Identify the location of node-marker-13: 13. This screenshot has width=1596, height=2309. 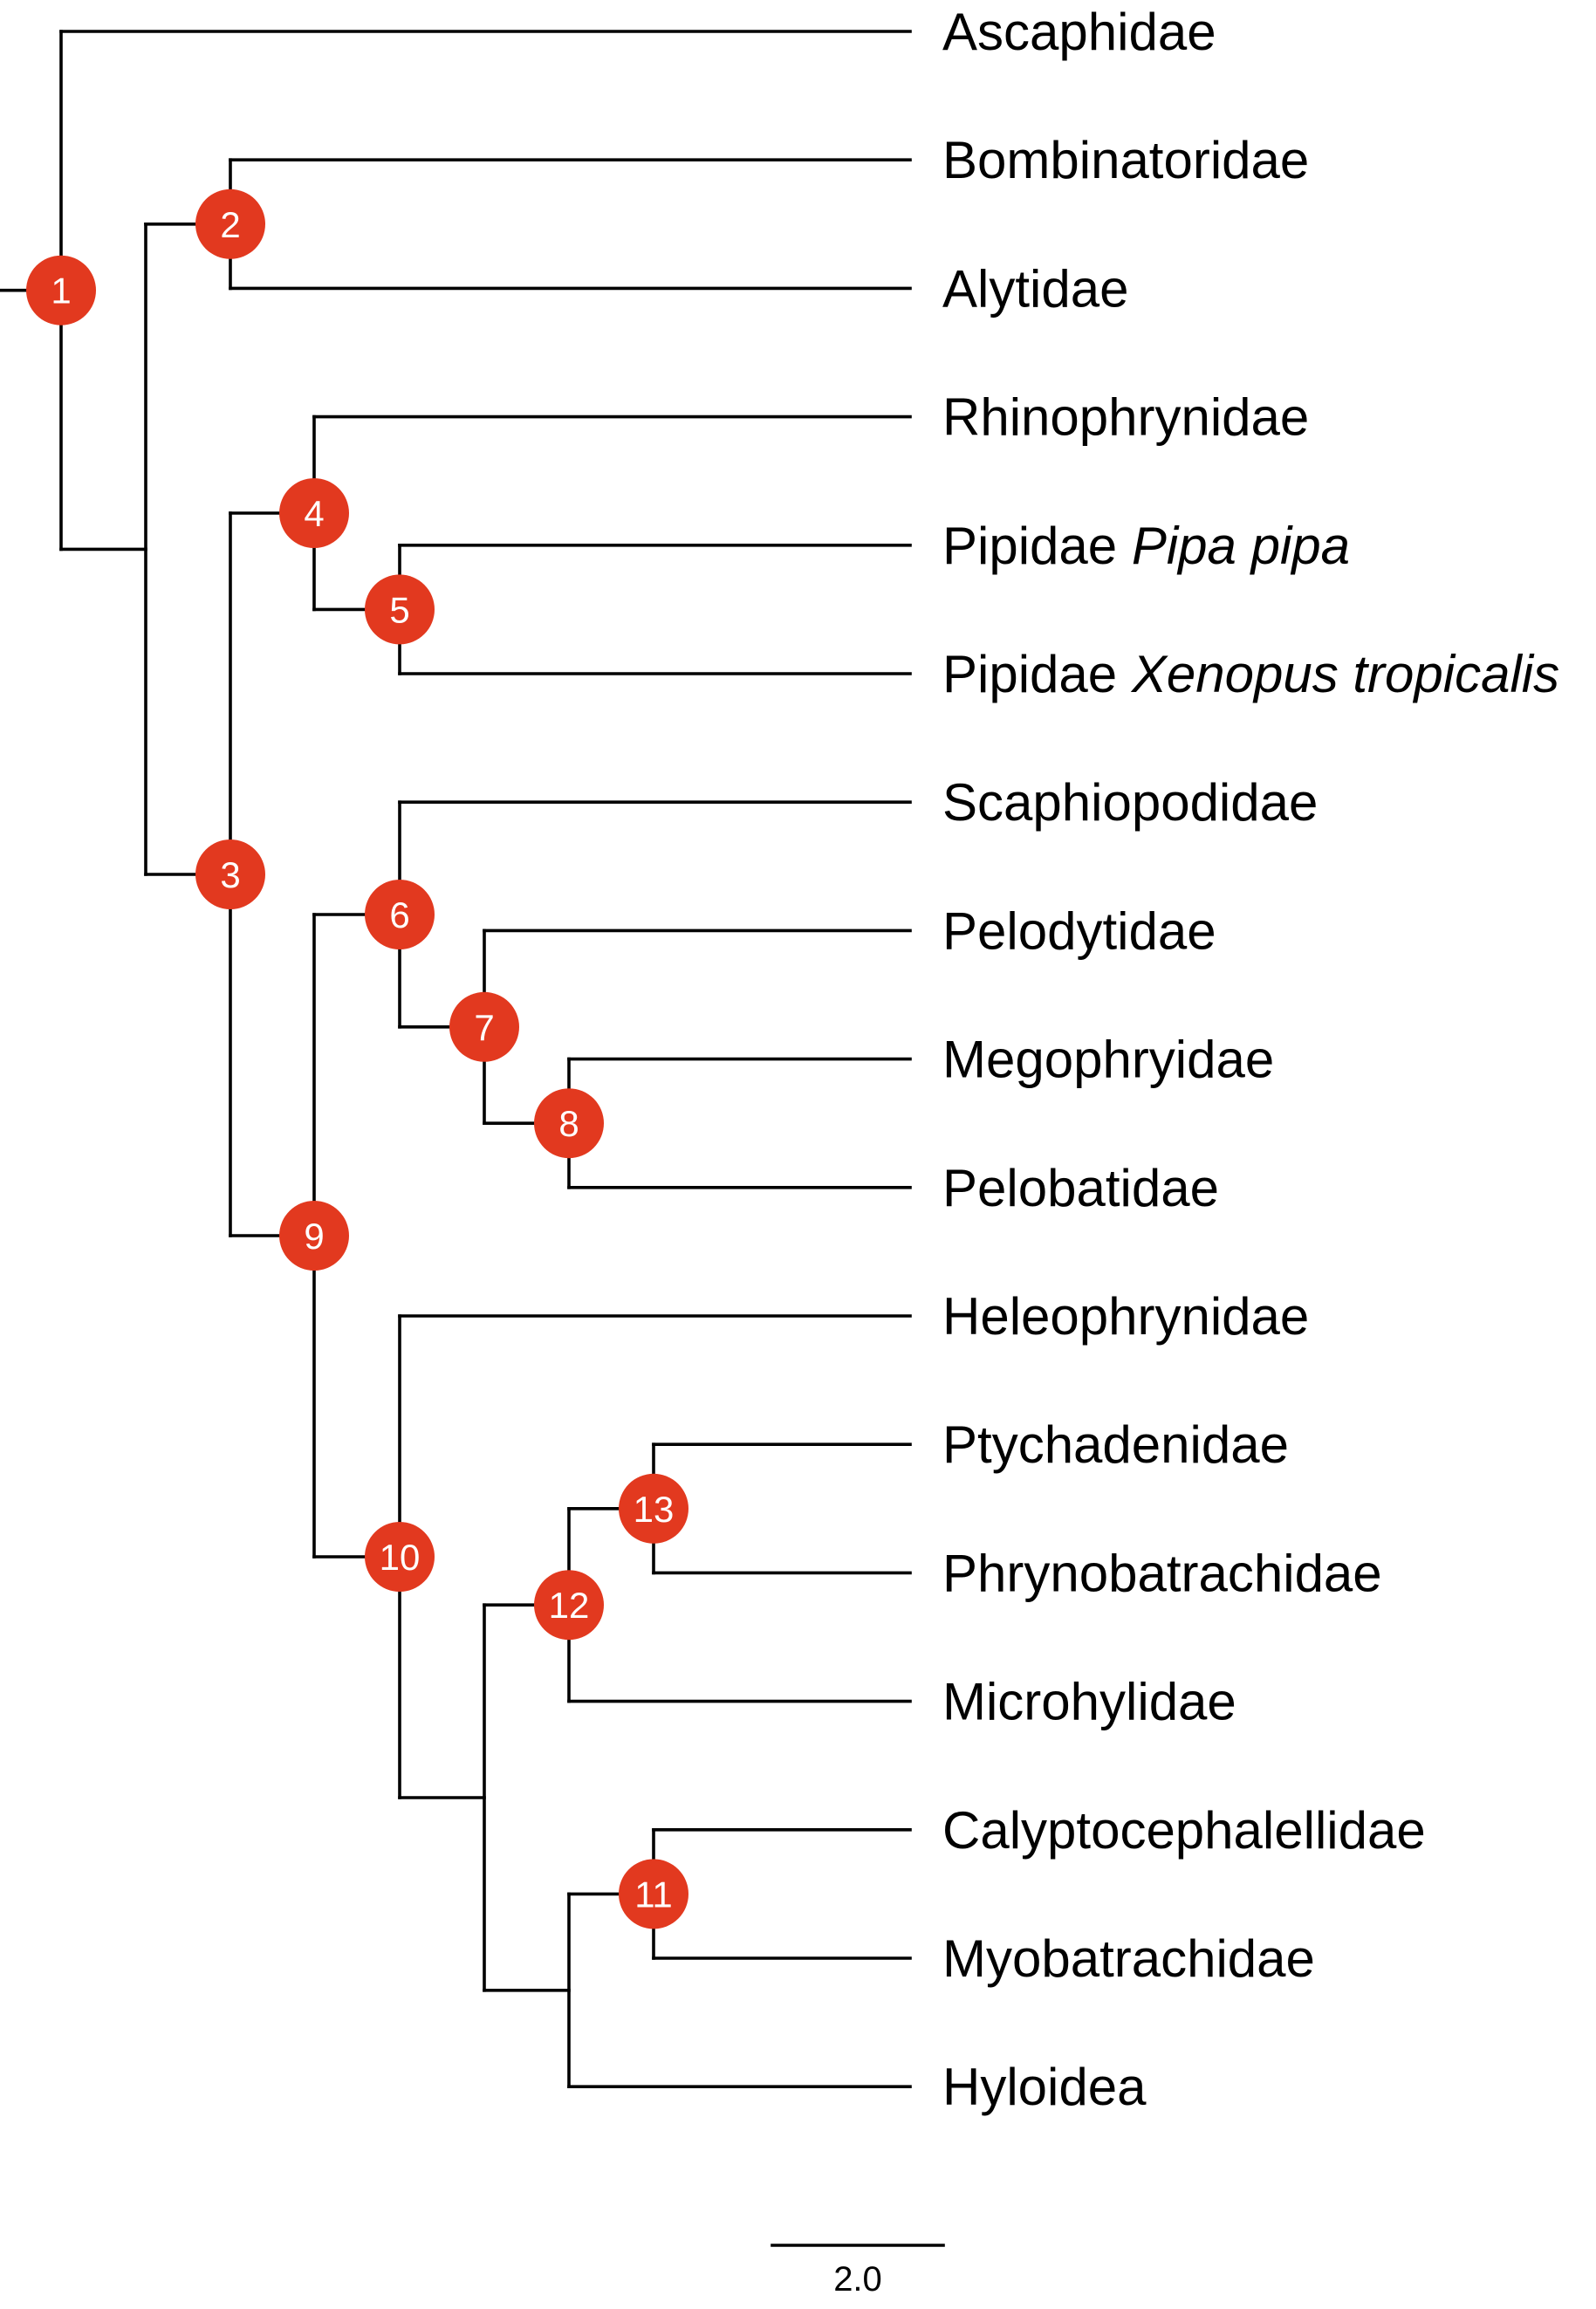
(654, 1508).